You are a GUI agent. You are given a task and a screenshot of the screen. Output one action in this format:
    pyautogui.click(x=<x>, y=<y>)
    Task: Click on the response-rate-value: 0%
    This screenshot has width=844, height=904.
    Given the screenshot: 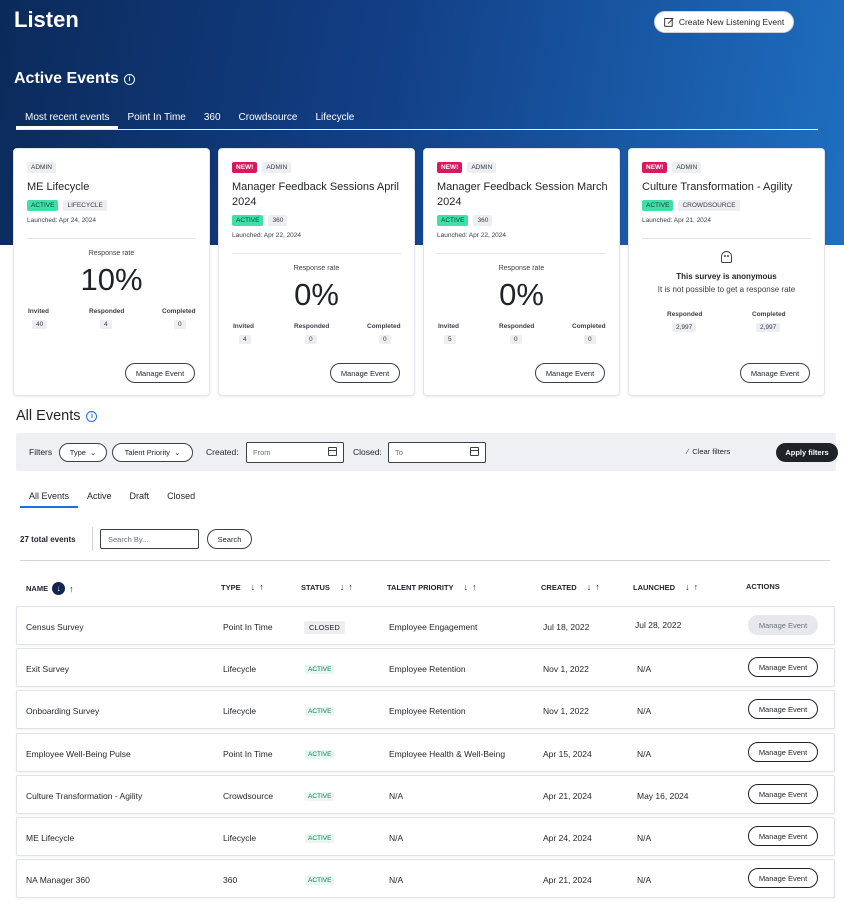 What is the action you would take?
    pyautogui.click(x=316, y=294)
    